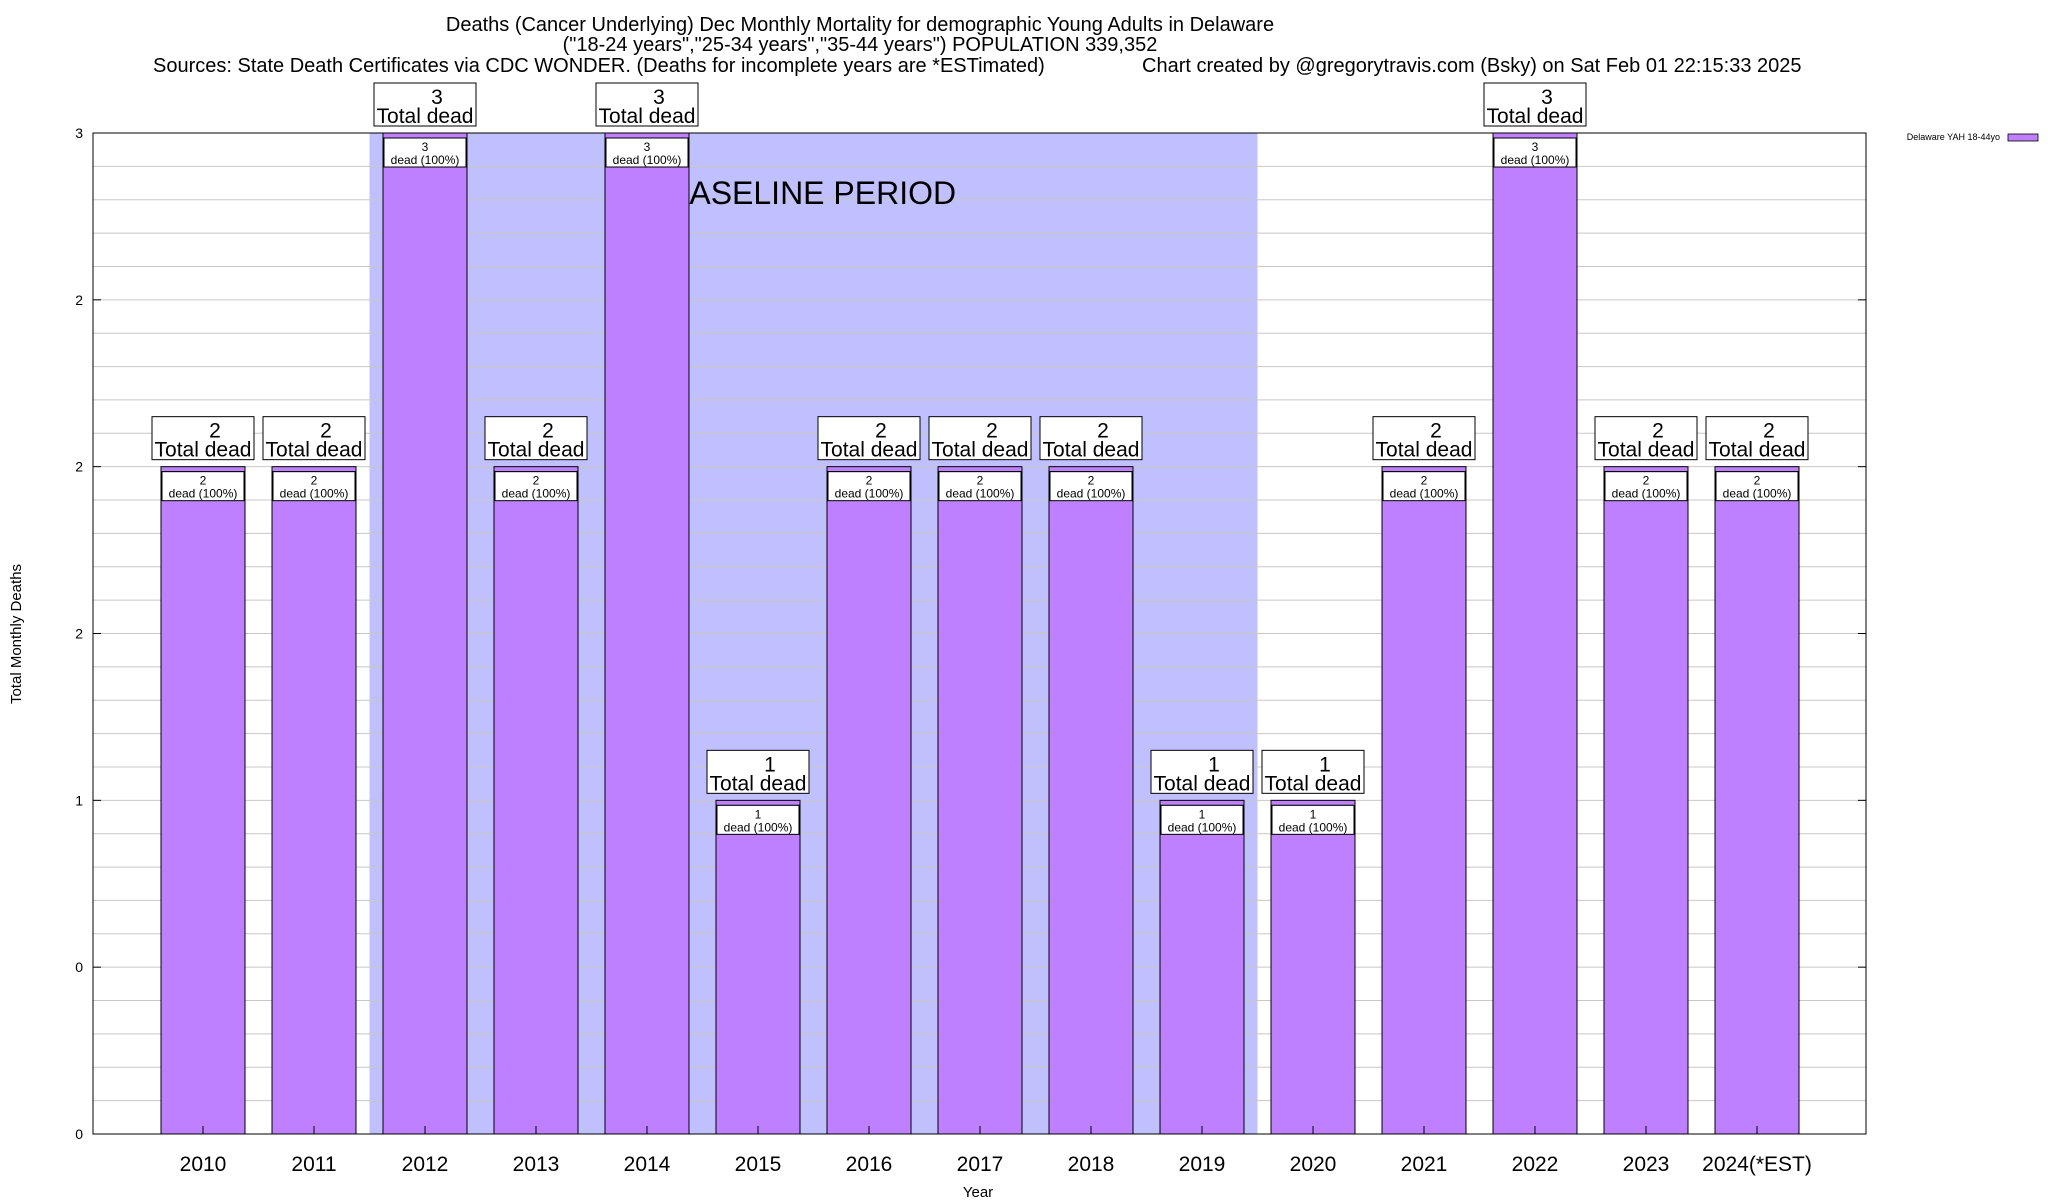  I want to click on legend: Delaware YAH 18-44yo, so click(1973, 137).